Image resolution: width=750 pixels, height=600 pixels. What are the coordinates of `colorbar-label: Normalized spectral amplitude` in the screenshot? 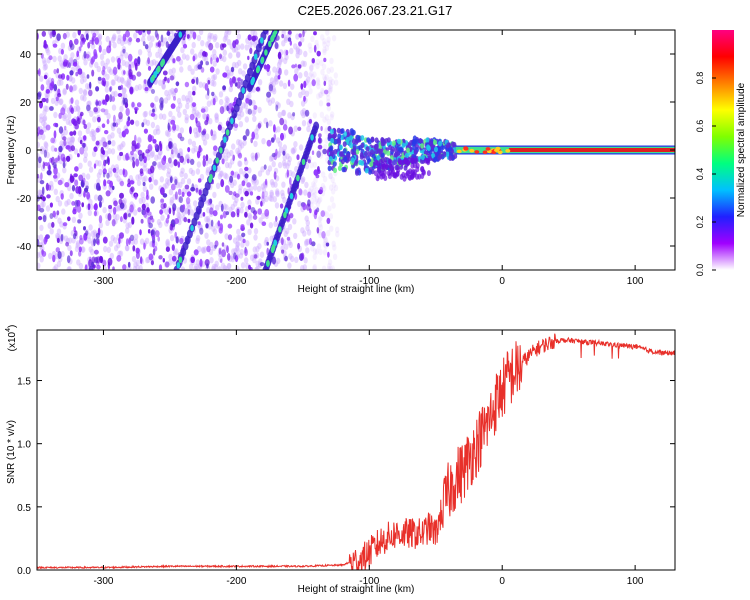 It's located at (741, 149).